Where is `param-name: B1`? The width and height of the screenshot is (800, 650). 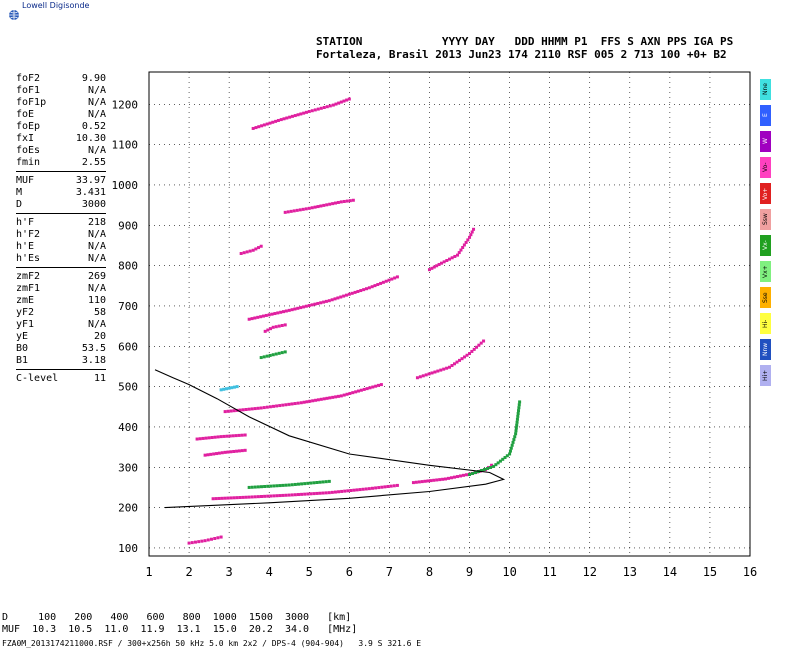 param-name: B1 is located at coordinates (22, 360).